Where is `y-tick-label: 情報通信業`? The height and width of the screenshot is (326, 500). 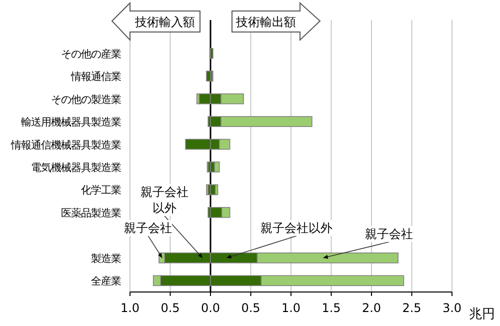
y-tick-label: 情報通信業 is located at coordinates (95, 77).